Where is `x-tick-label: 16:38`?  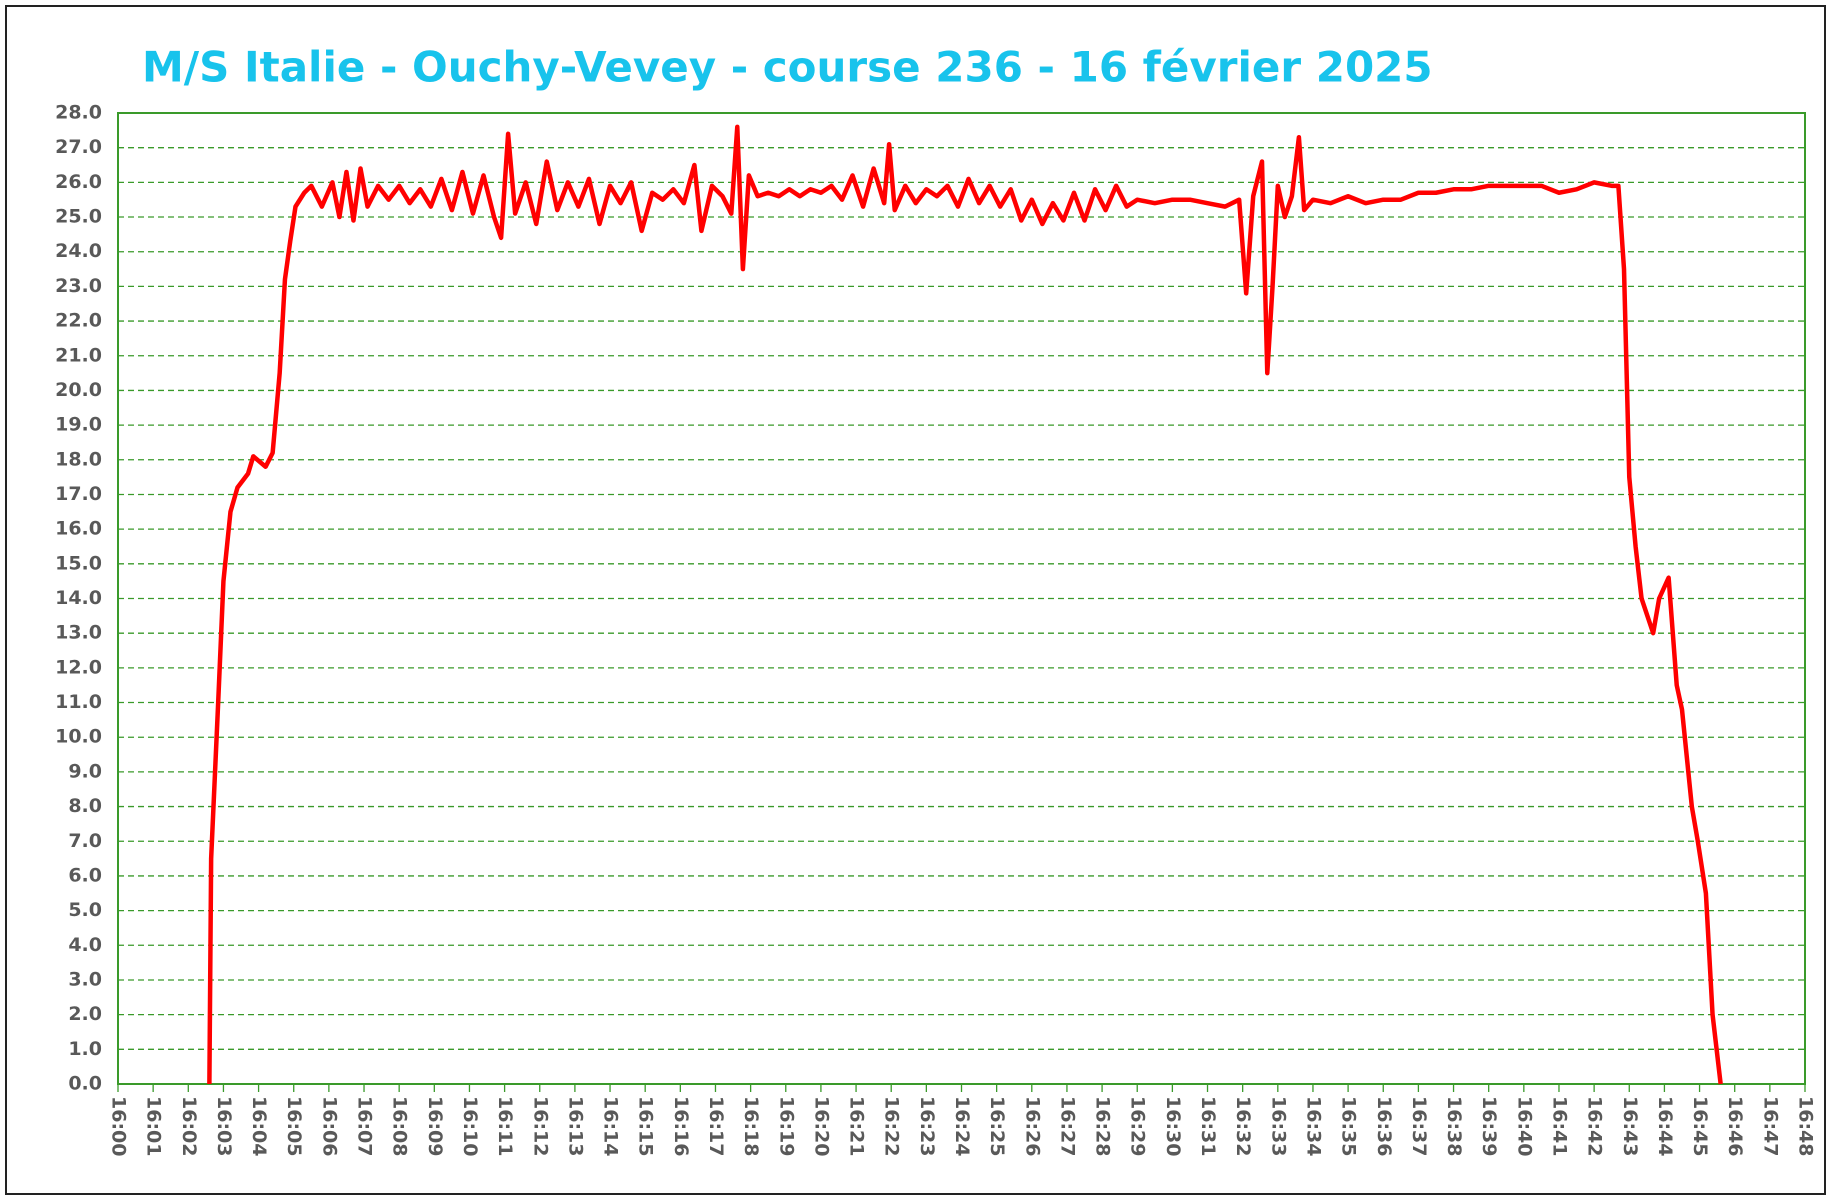 x-tick-label: 16:38 is located at coordinates (1454, 1126).